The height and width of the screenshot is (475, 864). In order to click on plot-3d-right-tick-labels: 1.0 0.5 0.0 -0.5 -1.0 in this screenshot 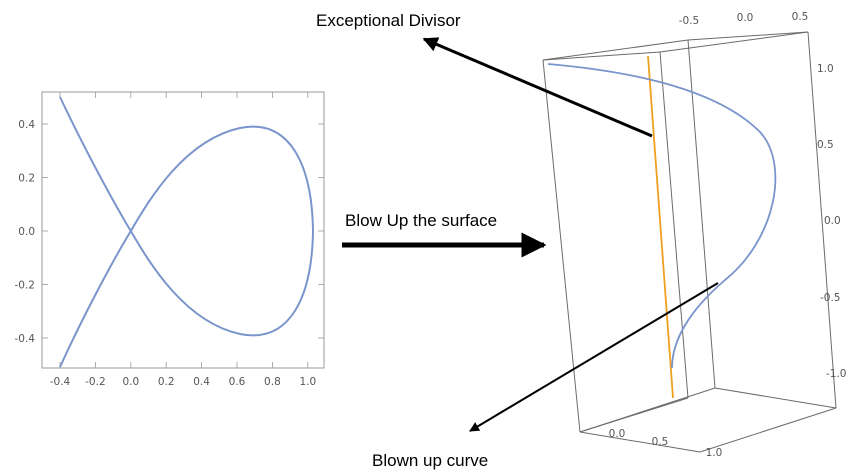, I will do `click(832, 221)`.